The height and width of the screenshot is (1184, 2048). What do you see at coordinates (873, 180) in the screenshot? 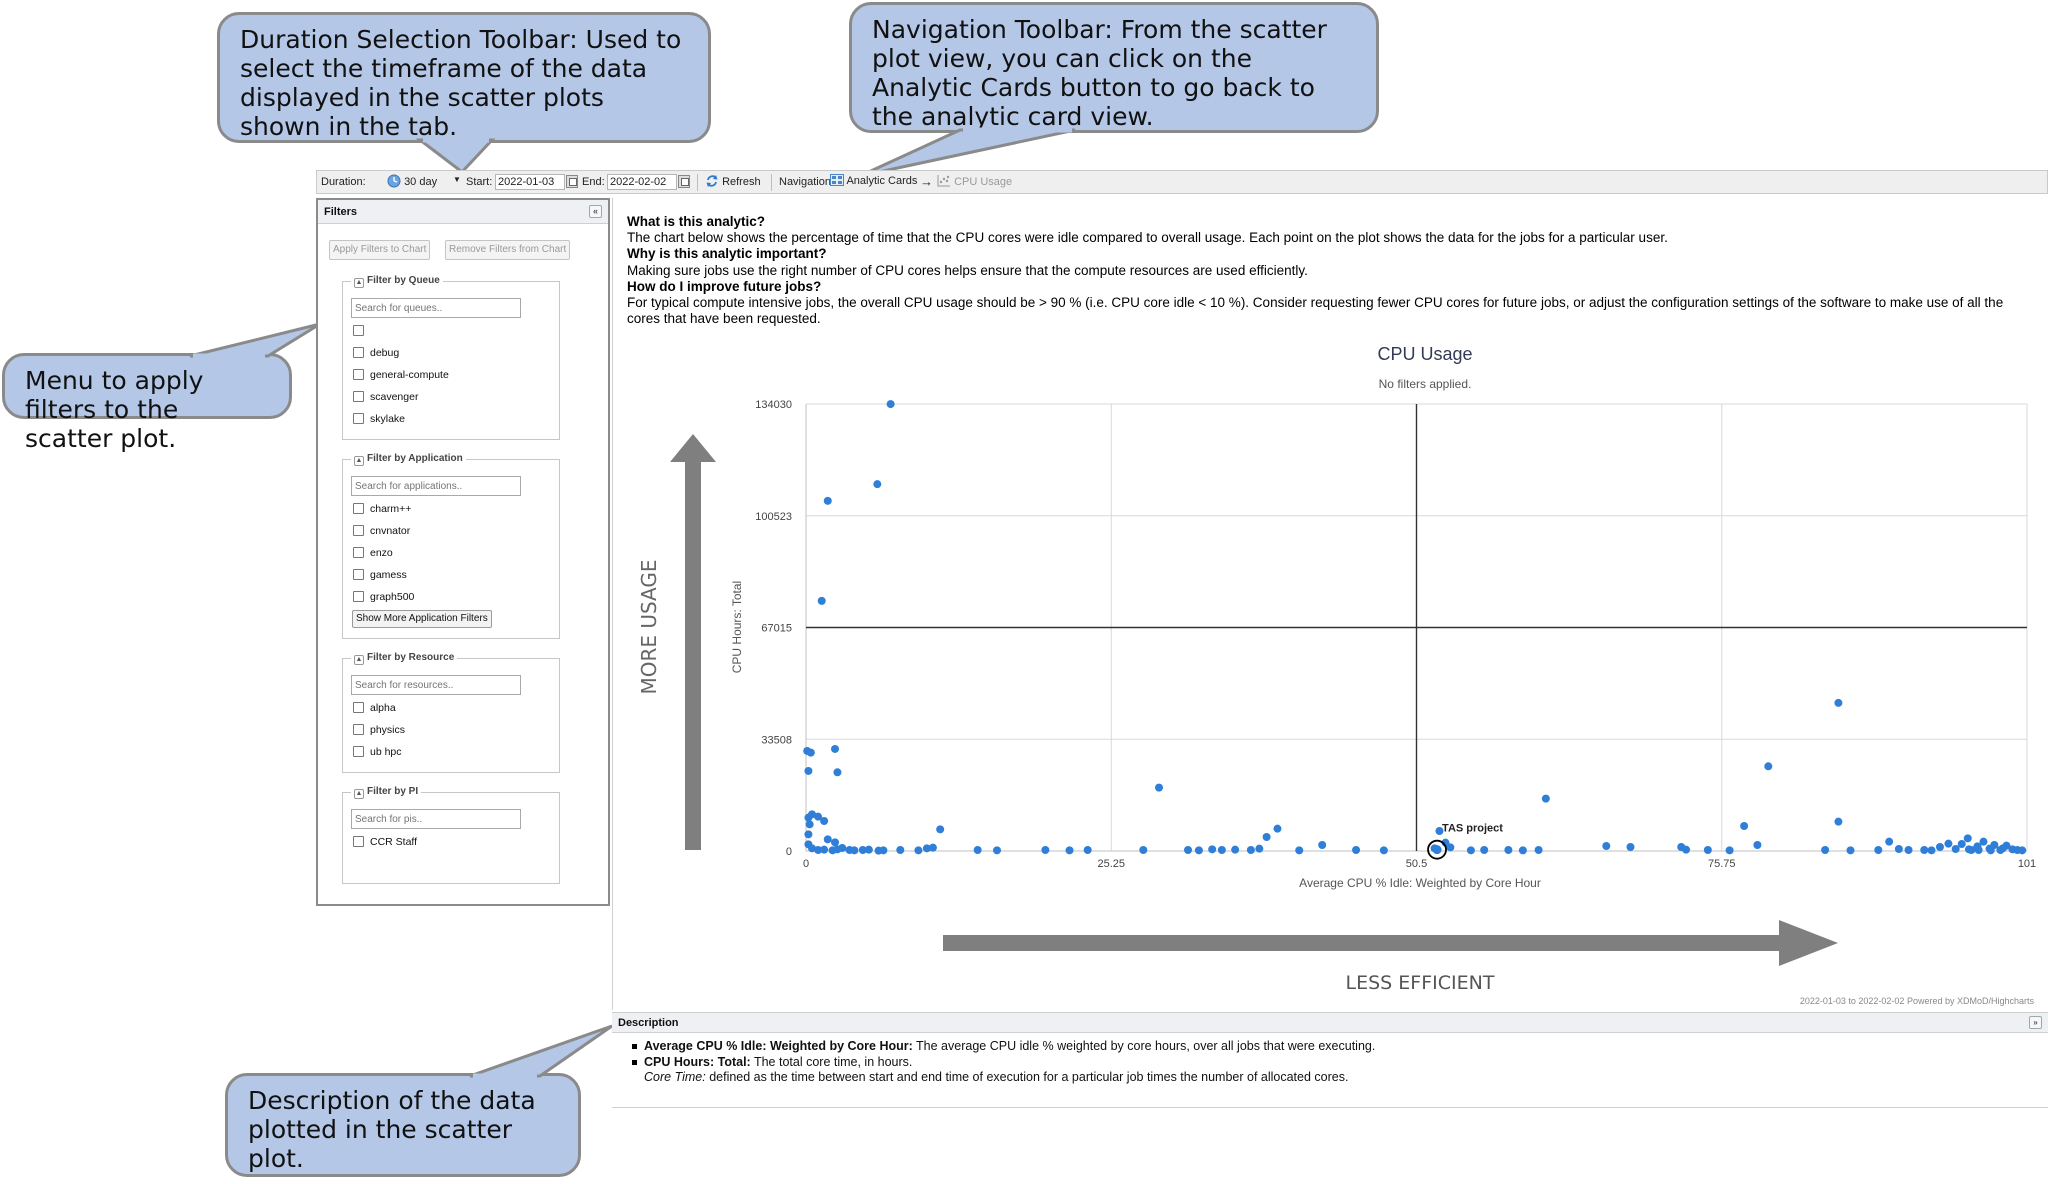
I see `analytic-cards-button: Analytic Cards` at bounding box center [873, 180].